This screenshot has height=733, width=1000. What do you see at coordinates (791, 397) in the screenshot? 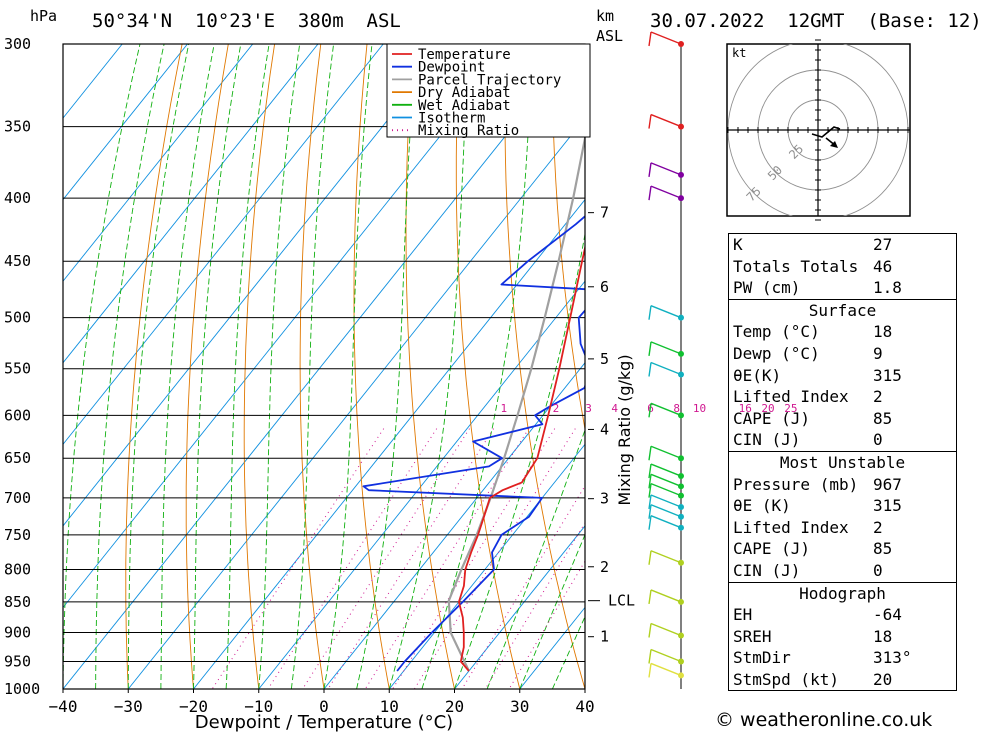
I see `stat-label: Lifted Index` at bounding box center [791, 397].